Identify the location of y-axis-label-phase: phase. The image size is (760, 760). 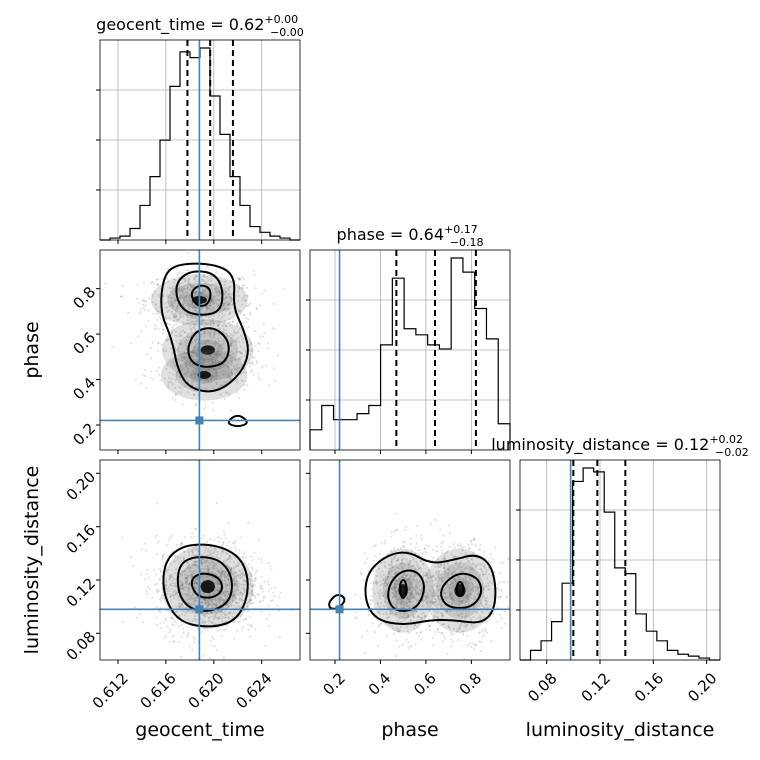
(32, 349).